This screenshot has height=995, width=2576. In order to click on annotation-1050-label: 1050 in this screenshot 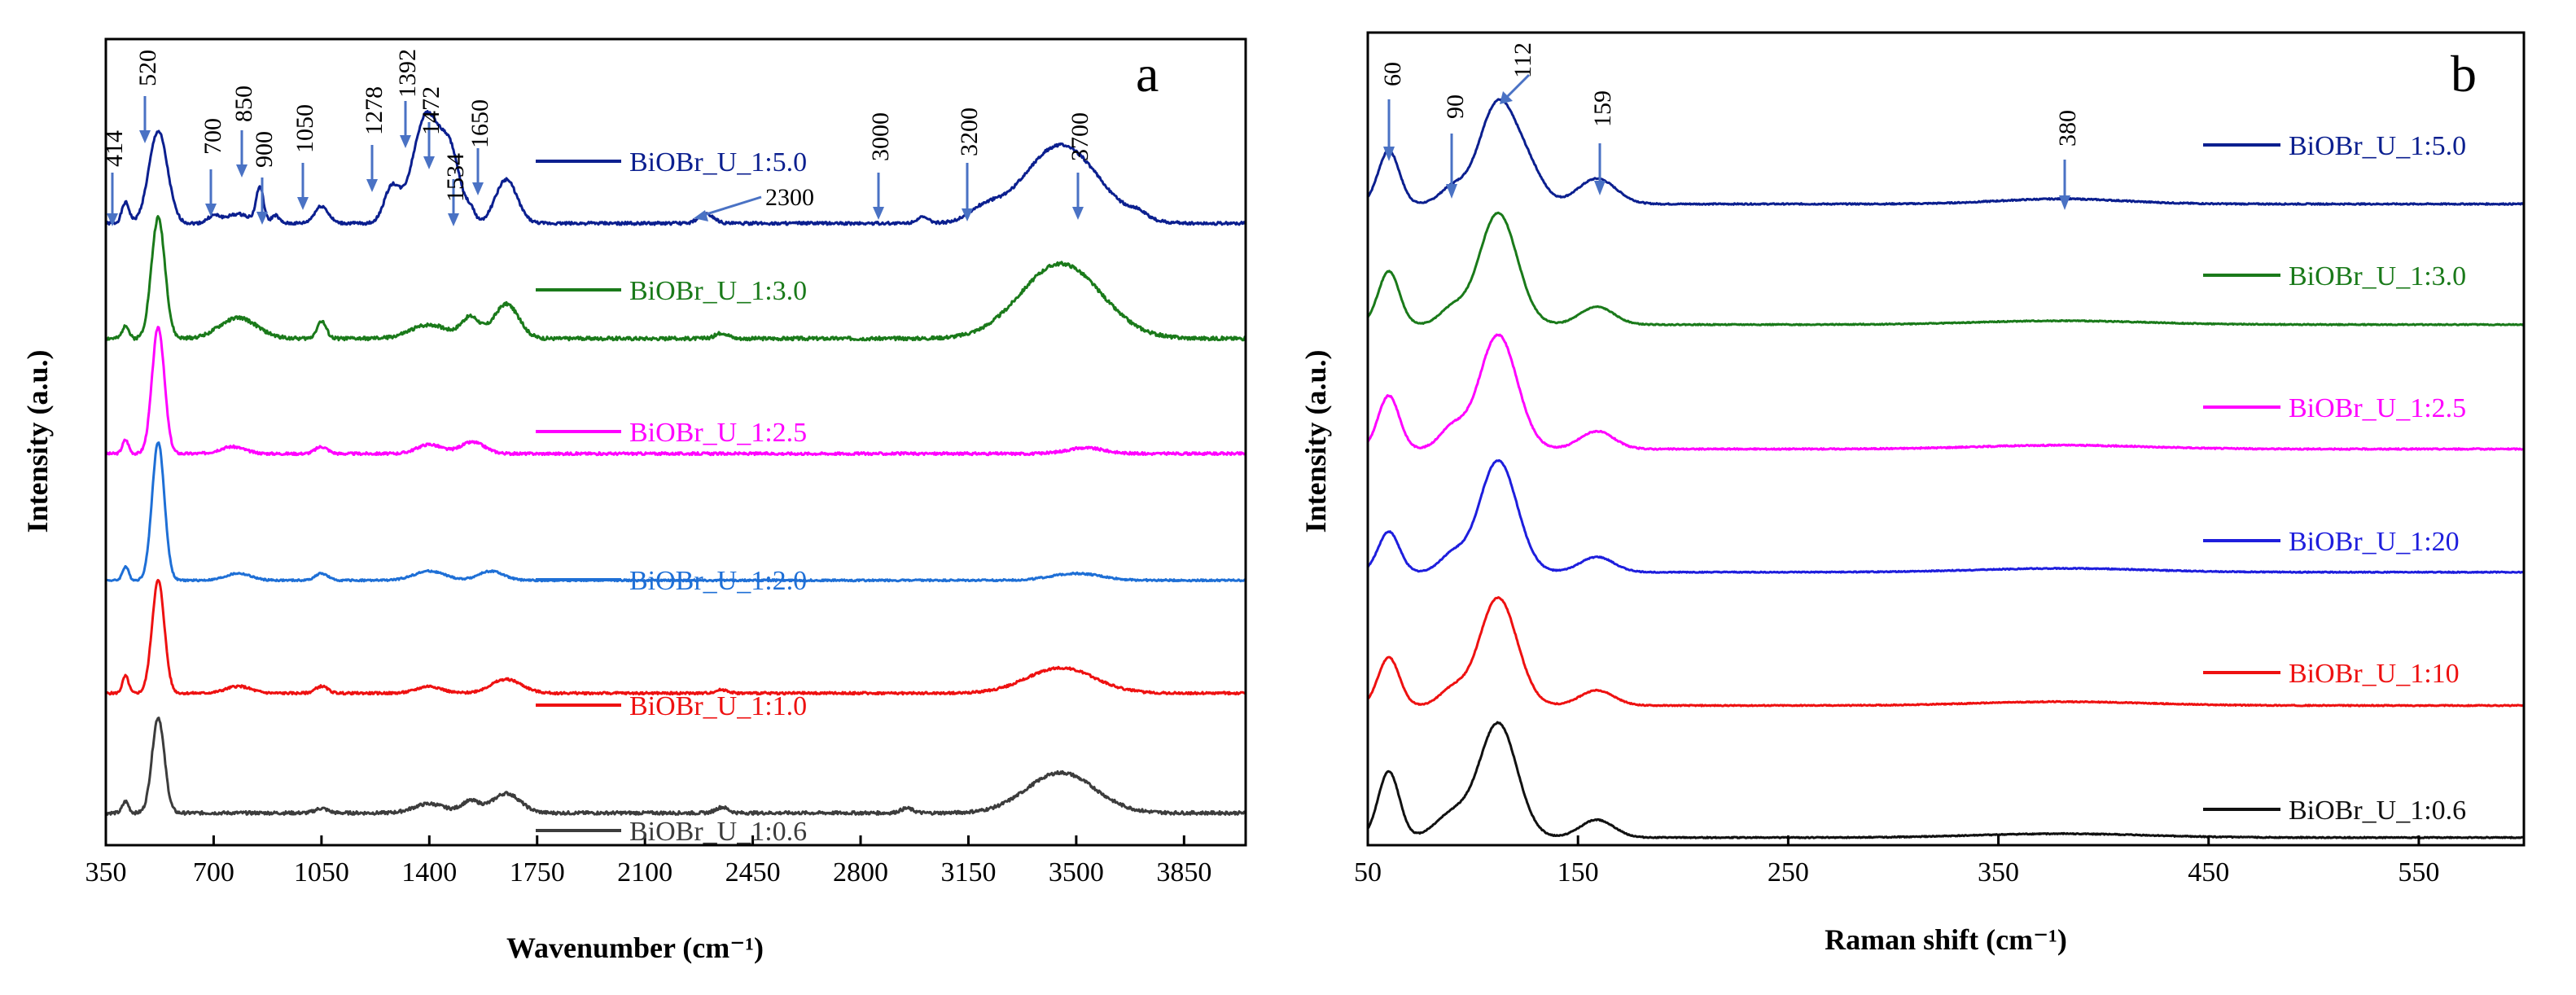, I will do `click(304, 128)`.